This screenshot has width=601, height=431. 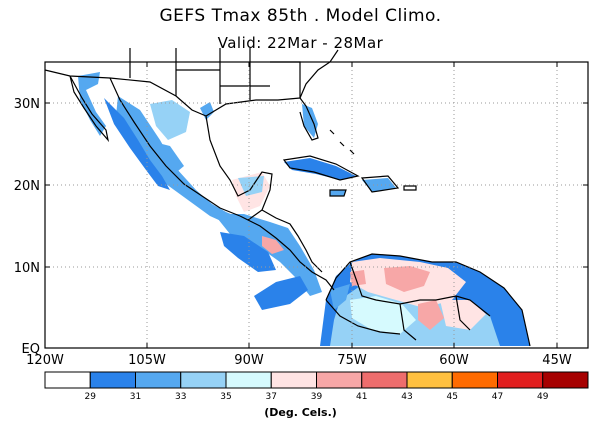 What do you see at coordinates (406, 397) in the screenshot?
I see `colorbar-label: 43` at bounding box center [406, 397].